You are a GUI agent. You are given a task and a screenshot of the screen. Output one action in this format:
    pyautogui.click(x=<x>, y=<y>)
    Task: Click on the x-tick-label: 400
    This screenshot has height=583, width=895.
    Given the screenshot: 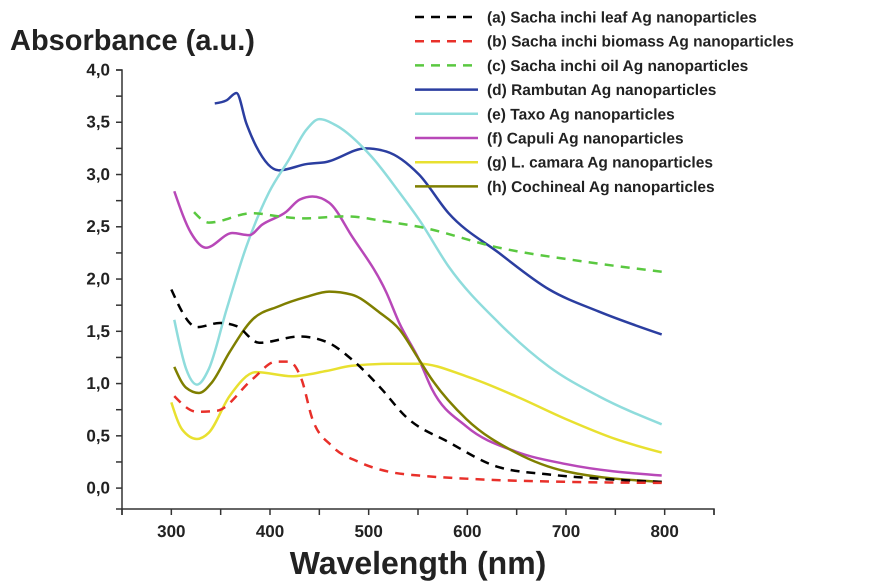 What is the action you would take?
    pyautogui.click(x=270, y=532)
    